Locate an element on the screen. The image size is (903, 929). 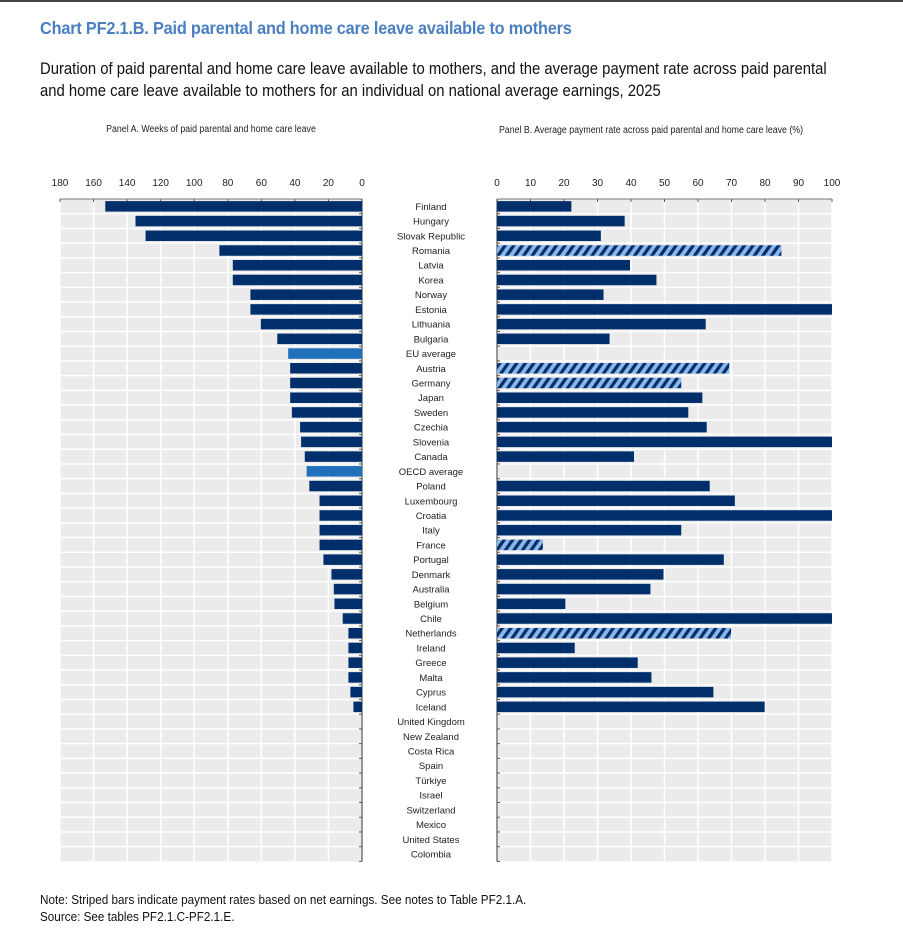
panel-b-bar-estonia is located at coordinates (664, 309).